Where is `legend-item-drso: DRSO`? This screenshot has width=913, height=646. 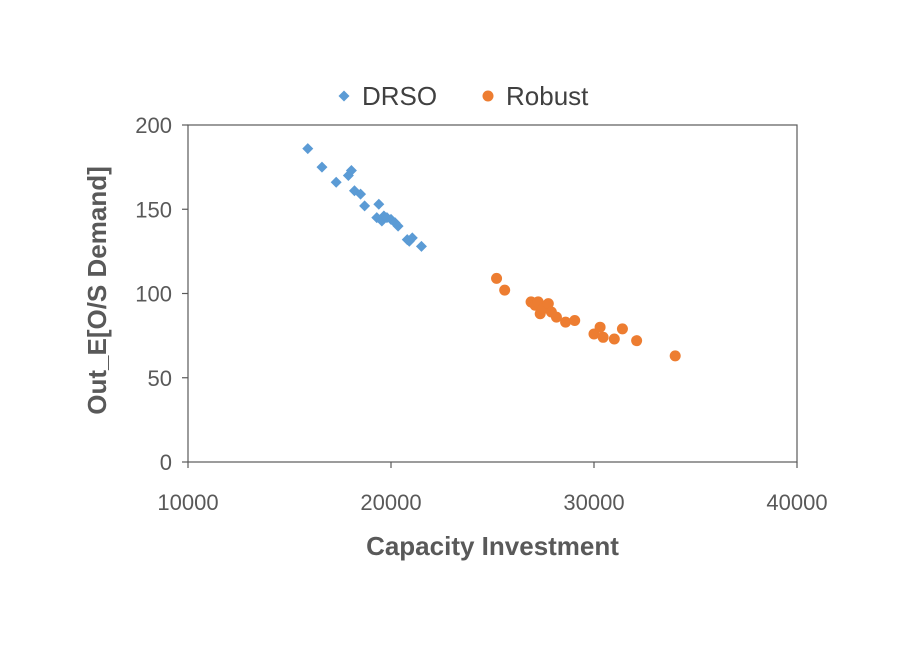 legend-item-drso: DRSO is located at coordinates (387, 96).